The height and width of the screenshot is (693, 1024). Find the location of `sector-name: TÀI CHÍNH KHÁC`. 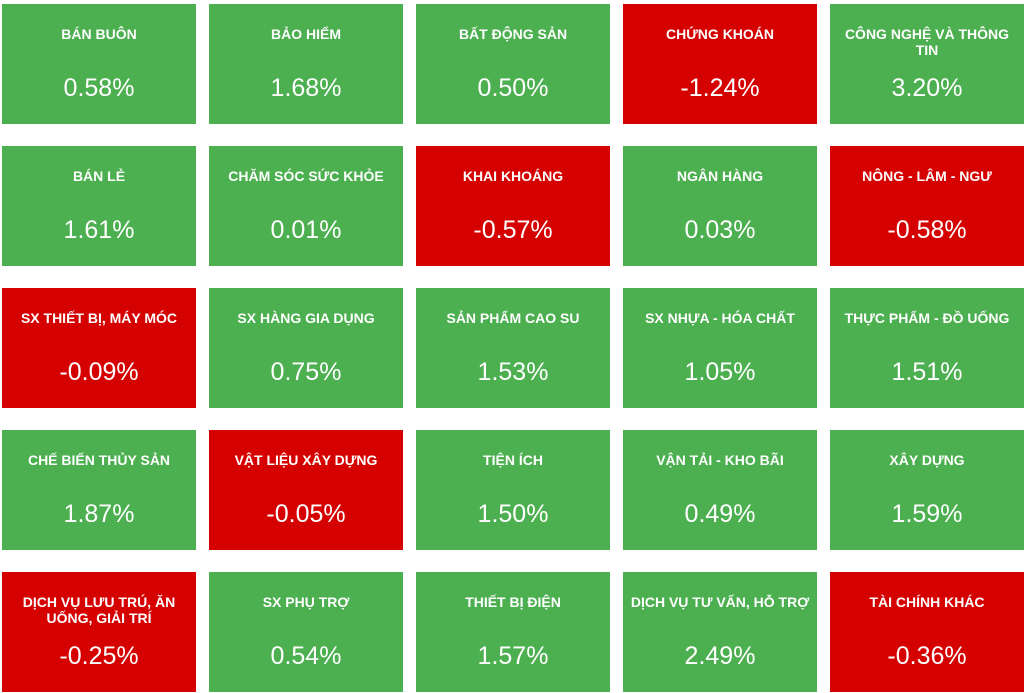

sector-name: TÀI CHÍNH KHÁC is located at coordinates (927, 602).